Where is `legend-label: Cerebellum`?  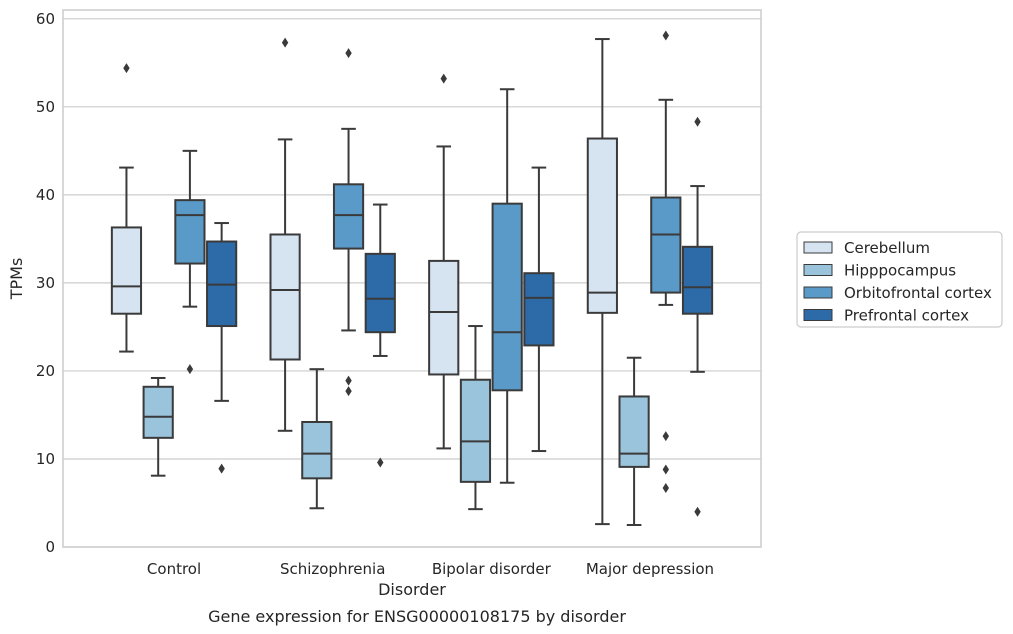
legend-label: Cerebellum is located at coordinates (887, 248).